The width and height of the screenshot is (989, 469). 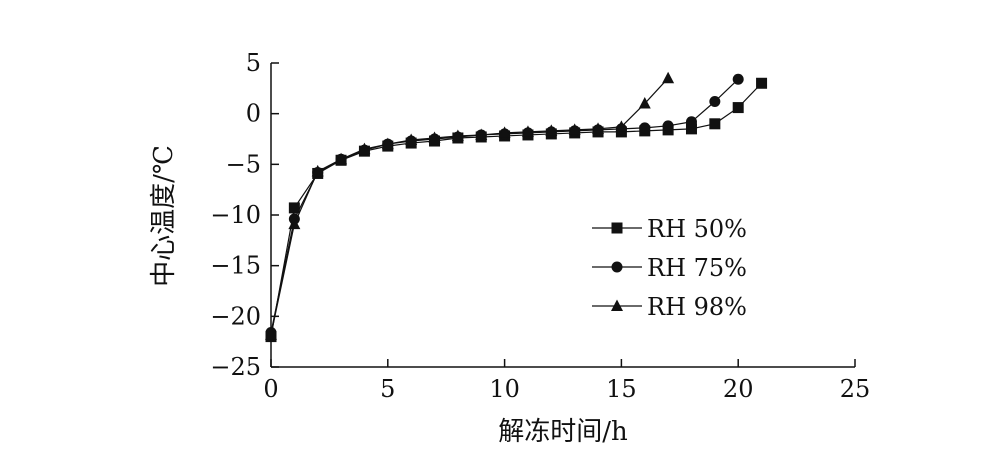 I want to click on legend-label: RH 50%, so click(x=697, y=229).